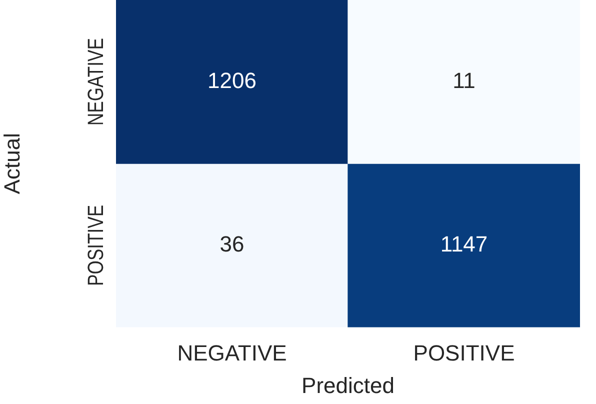  I want to click on data-label: 1147, so click(464, 243).